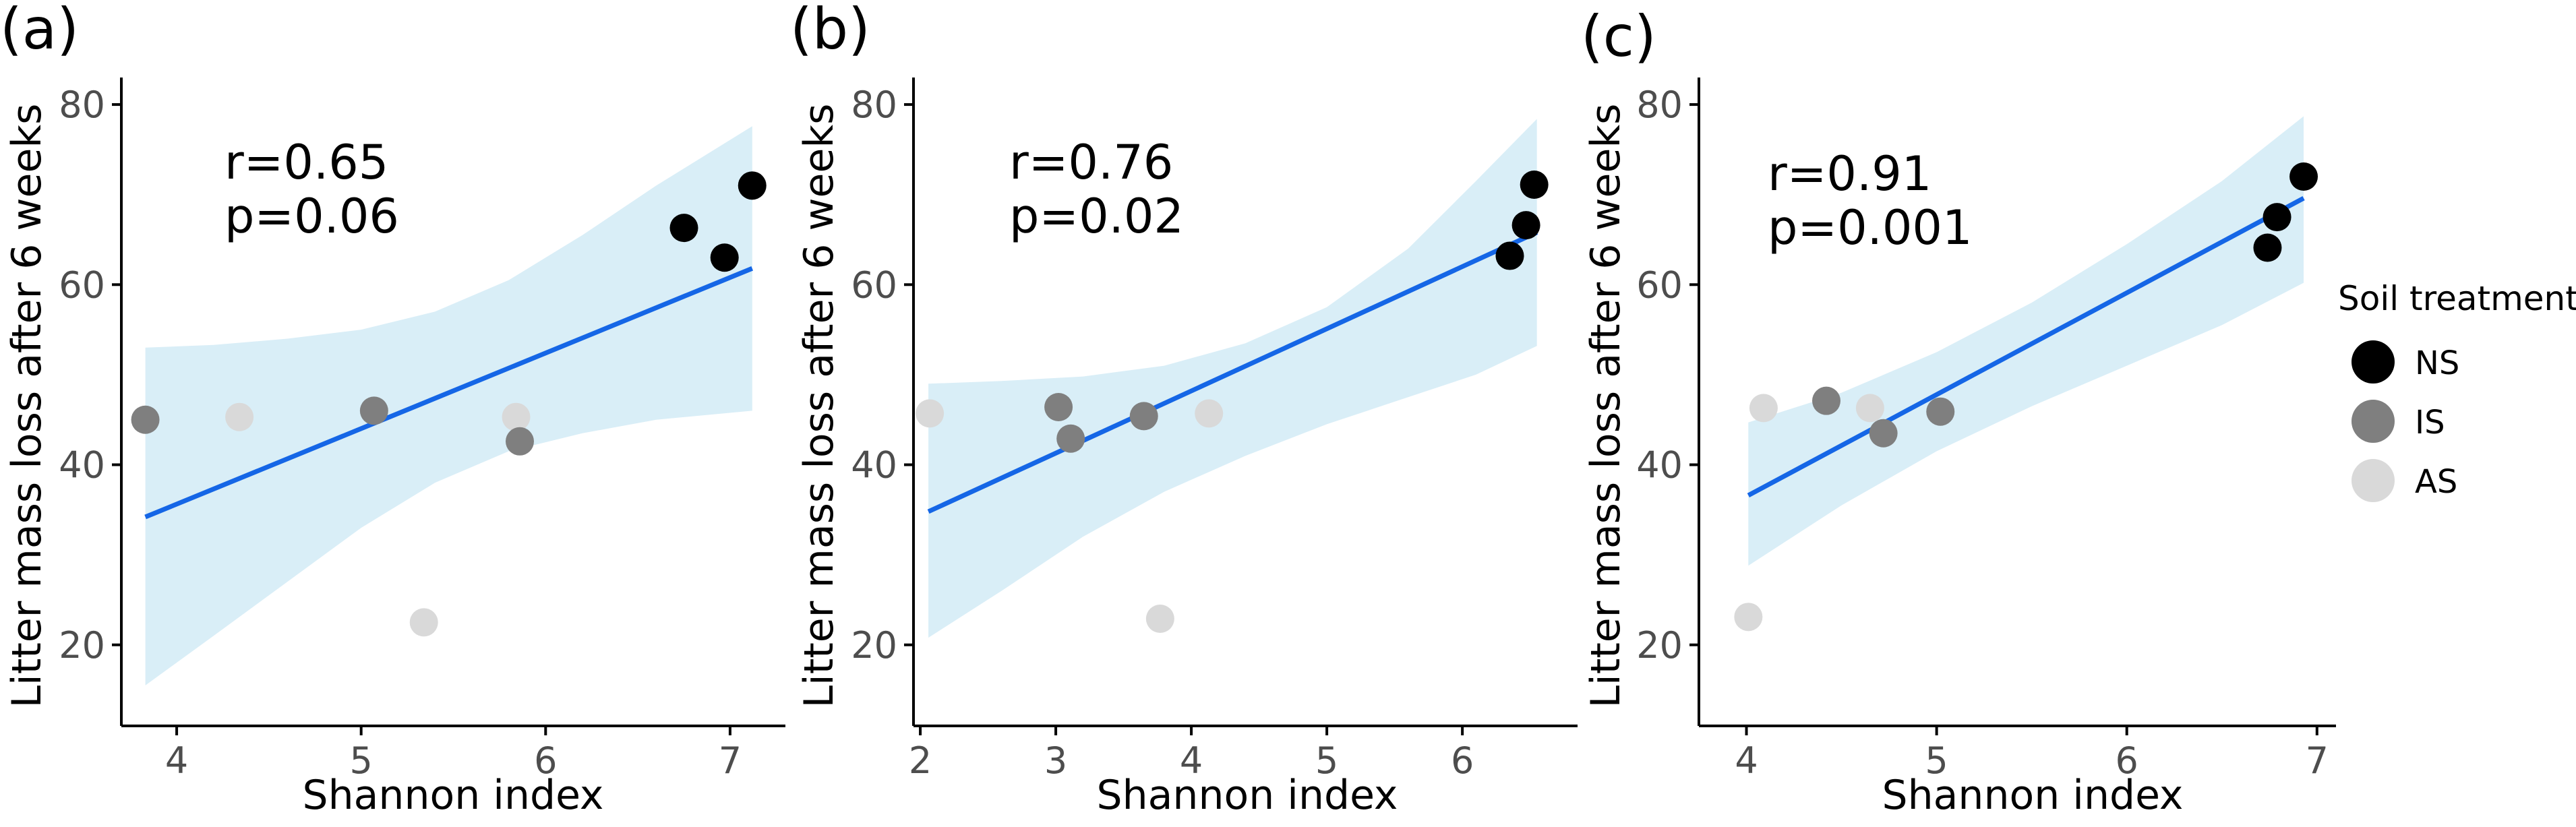 The image size is (2576, 827). Describe the element at coordinates (2457, 390) in the screenshot. I see `legend: Soil treatment NS IS AS` at that location.